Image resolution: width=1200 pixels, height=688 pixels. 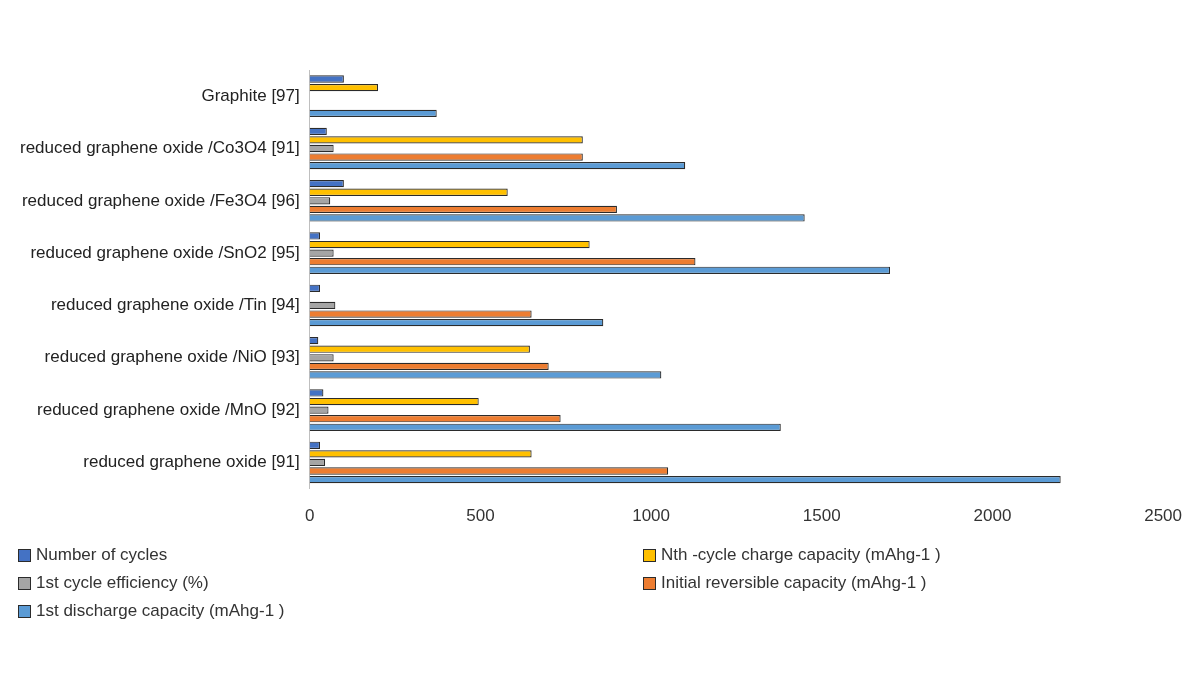 What do you see at coordinates (480, 516) in the screenshot?
I see `x-tick-label: 500` at bounding box center [480, 516].